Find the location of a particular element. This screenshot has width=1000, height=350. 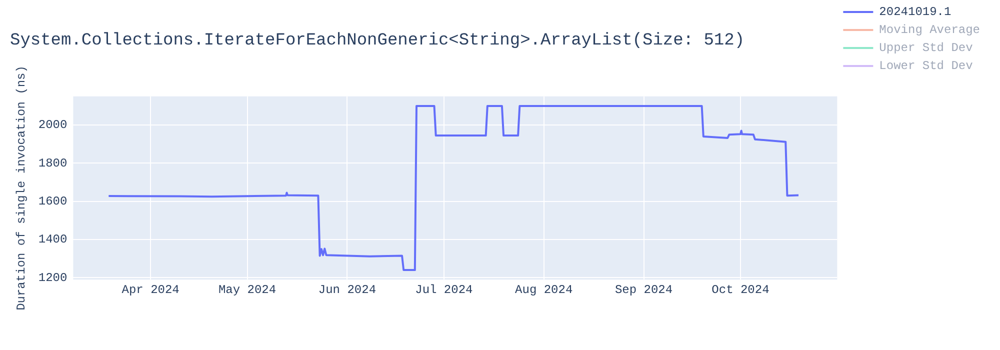

chart-title: System.Collections.IterateForEachNonGeneric<String>.ArrayList(Size: 512) is located at coordinates (377, 41).